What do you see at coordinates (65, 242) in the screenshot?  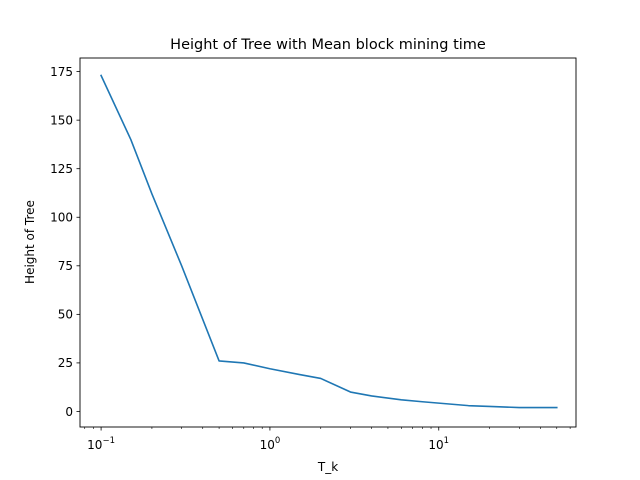 I see `y-axis: 0 25 50 75 100 125 150 175` at bounding box center [65, 242].